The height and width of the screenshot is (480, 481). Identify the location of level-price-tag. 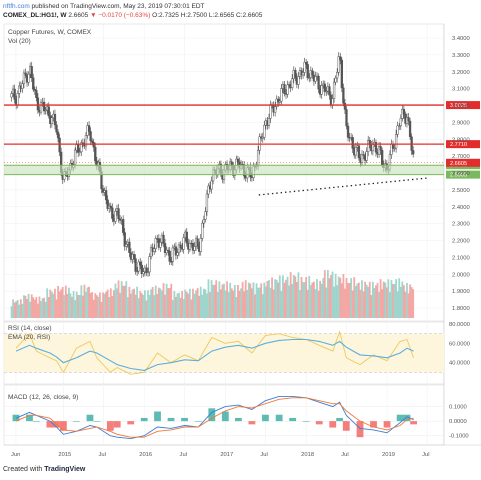
(463, 144).